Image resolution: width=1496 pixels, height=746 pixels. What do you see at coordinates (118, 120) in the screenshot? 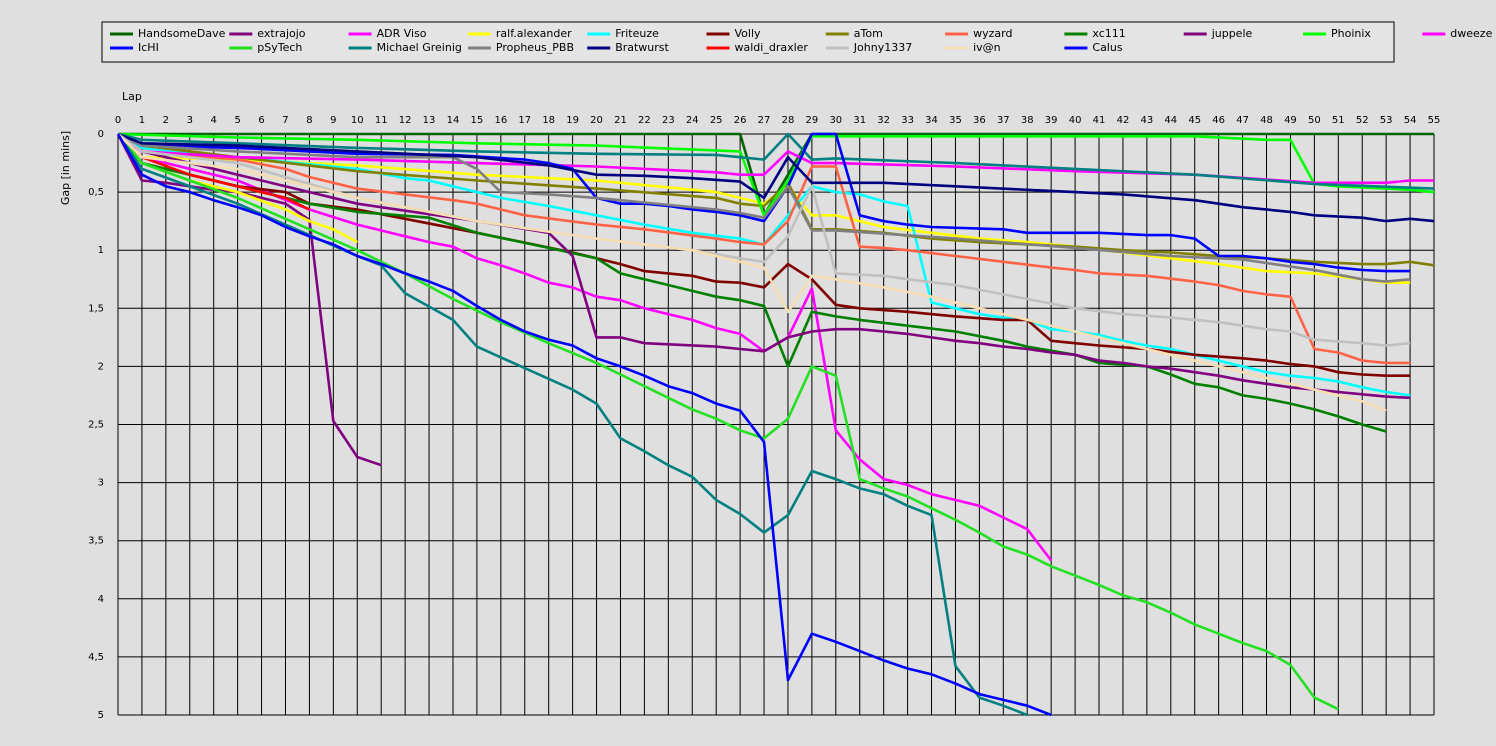
I see `x-tick-label: 0` at bounding box center [118, 120].